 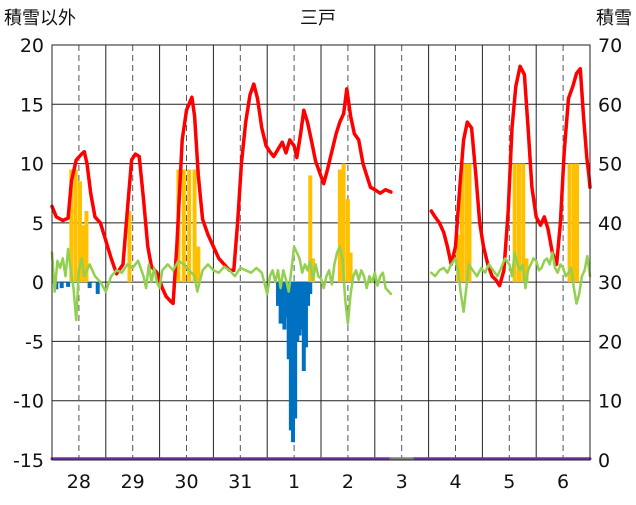 I want to click on x-tick-label: 3, so click(x=402, y=482).